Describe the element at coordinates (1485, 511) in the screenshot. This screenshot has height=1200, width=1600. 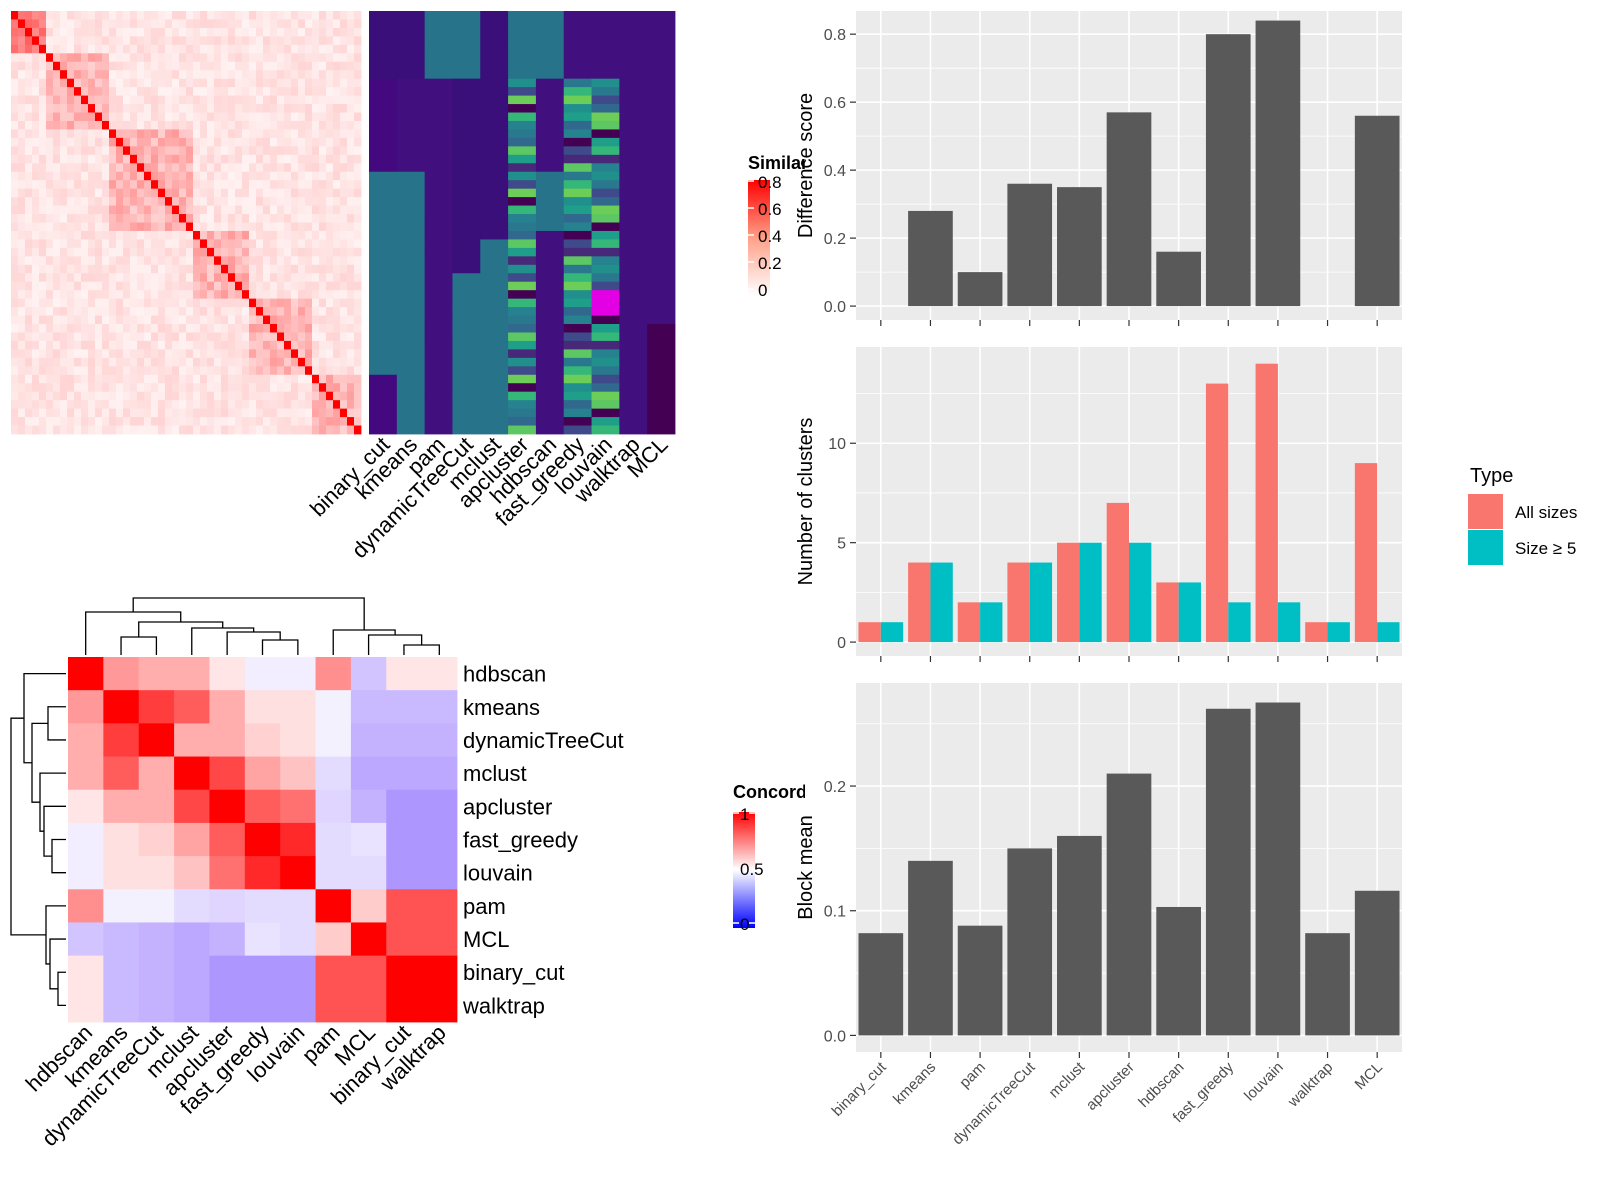
I see `legend-key-all-sizes` at that location.